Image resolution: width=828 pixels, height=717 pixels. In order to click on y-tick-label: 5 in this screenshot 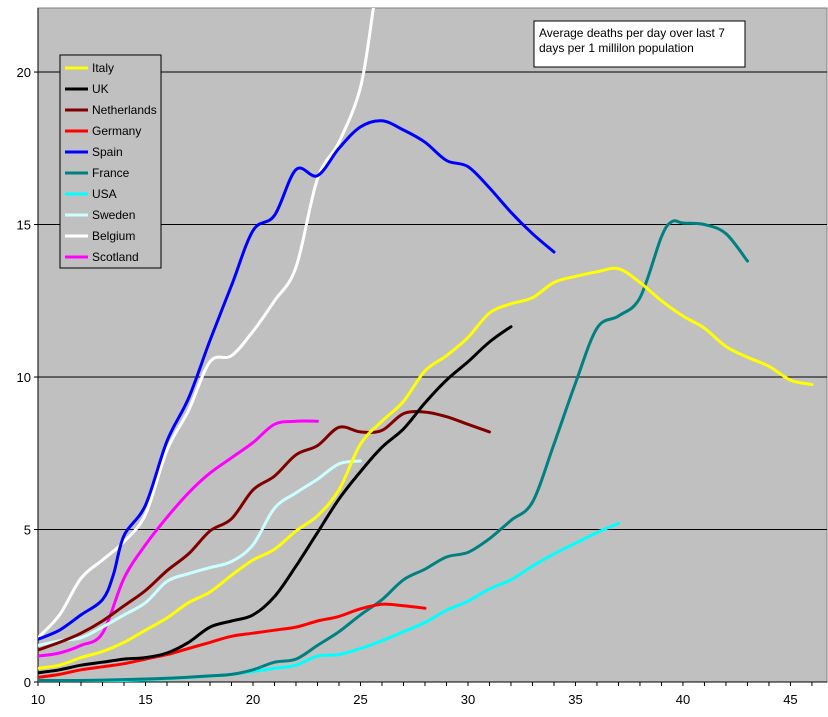, I will do `click(27, 530)`.